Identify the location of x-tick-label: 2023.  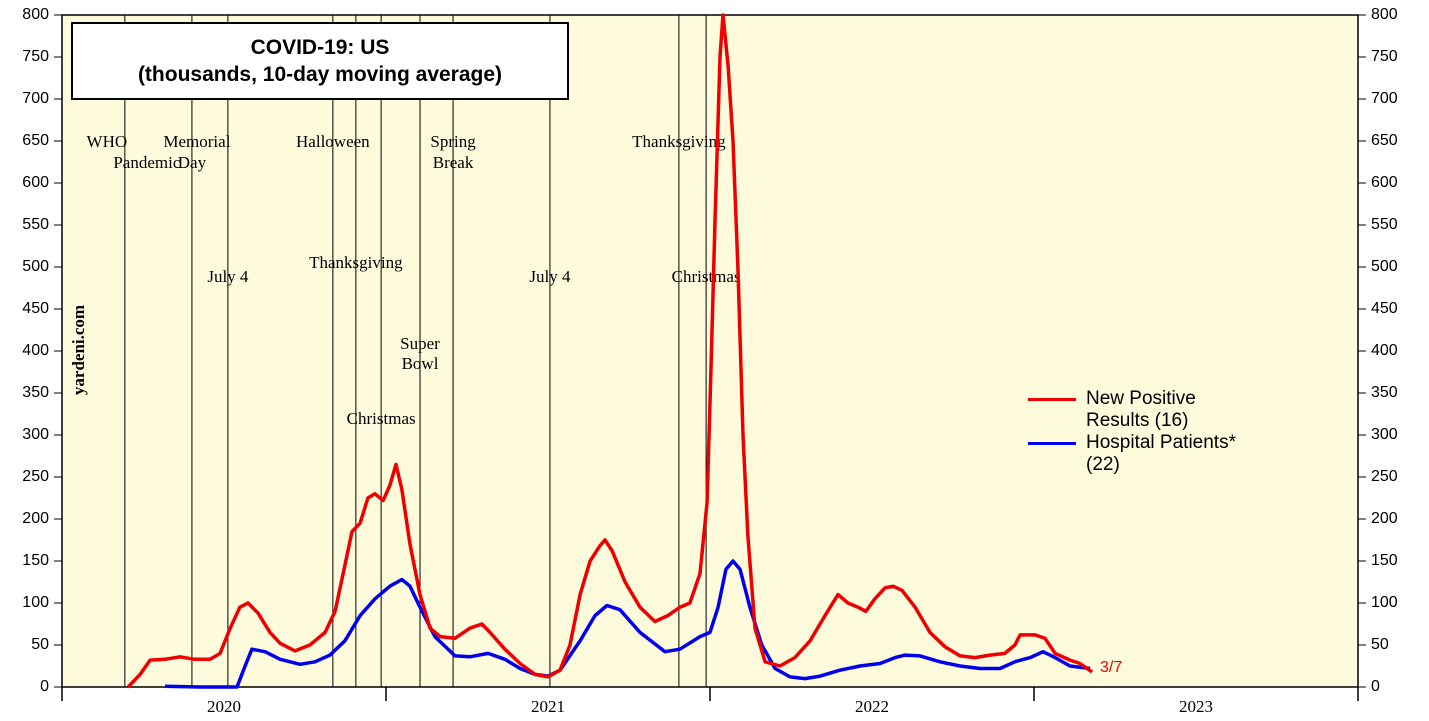
(1196, 706).